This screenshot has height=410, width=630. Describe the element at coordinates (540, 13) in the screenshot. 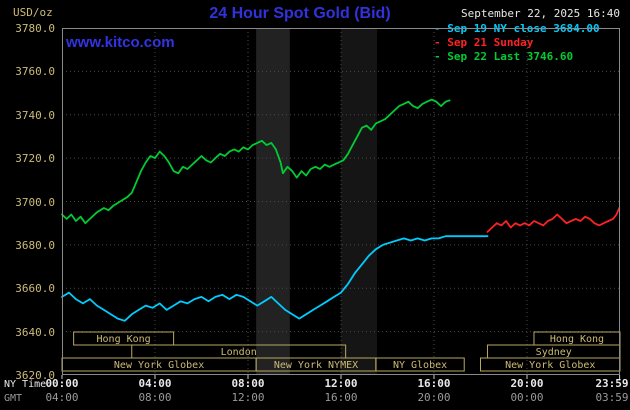

I see `chart-datetime: September 22, 2025 16:40` at that location.